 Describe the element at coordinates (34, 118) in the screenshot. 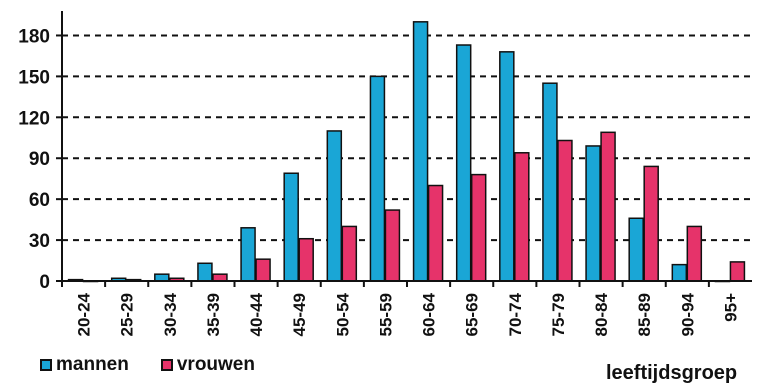

I see `y-tick-label: 120` at that location.